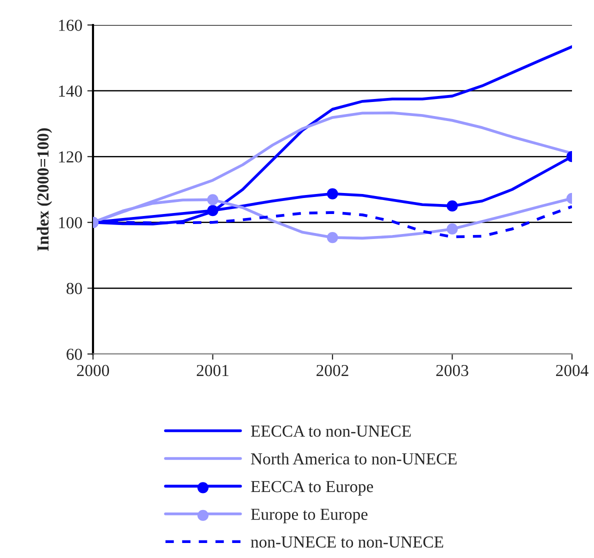 This screenshot has height=558, width=594. Describe the element at coordinates (74, 354) in the screenshot. I see `y-tick-label: 60` at that location.